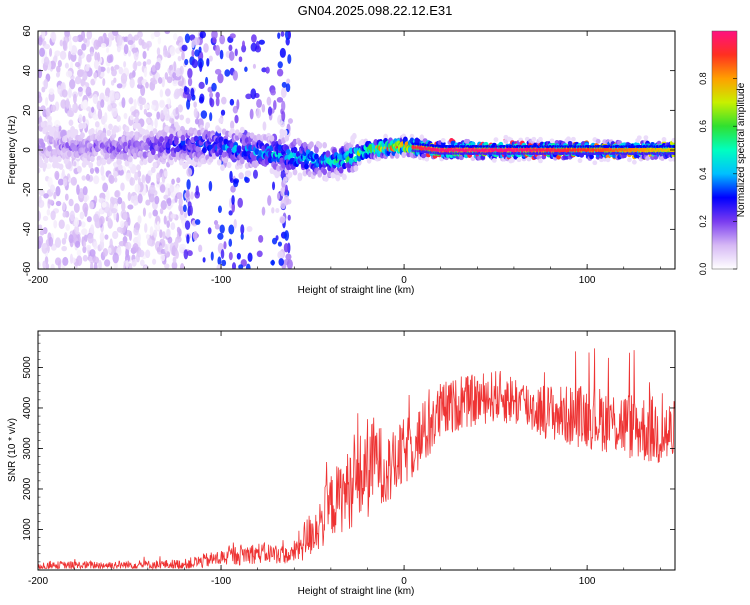 The height and width of the screenshot is (605, 750). Describe the element at coordinates (375, 10) in the screenshot. I see `figure-title: GN04.2025.098.22.12.E31` at that location.